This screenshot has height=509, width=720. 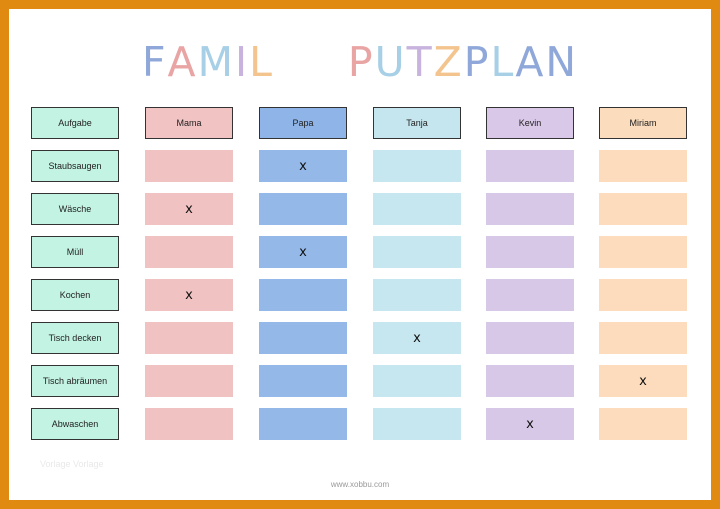 What do you see at coordinates (324, 62) in the screenshot?
I see `title-letter: -` at bounding box center [324, 62].